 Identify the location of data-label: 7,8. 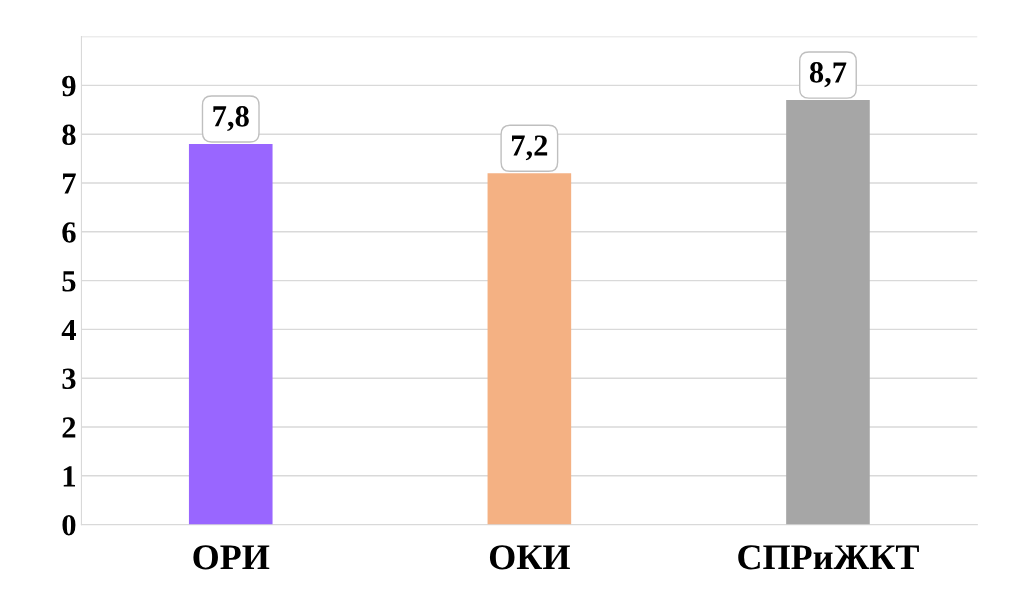
(231, 119).